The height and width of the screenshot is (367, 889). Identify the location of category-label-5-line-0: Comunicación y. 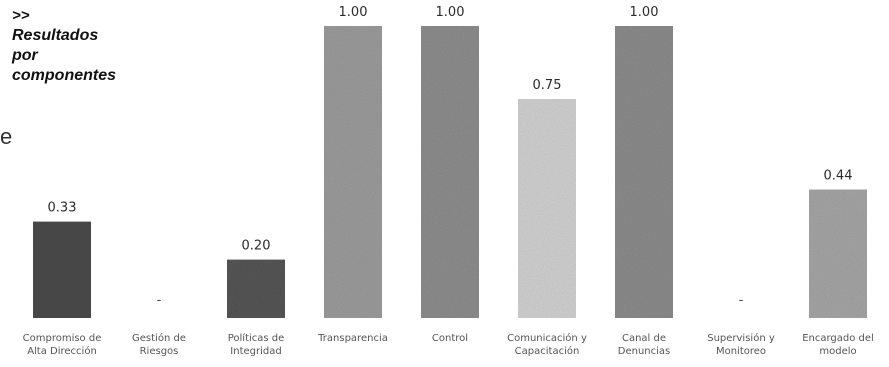
(547, 338).